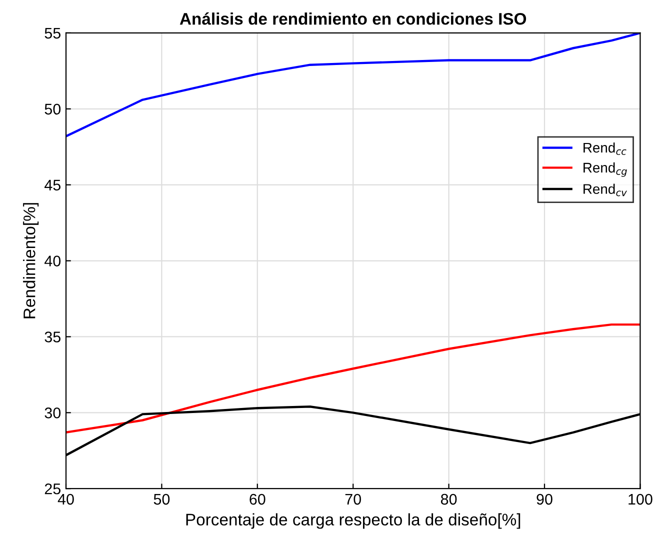  Describe the element at coordinates (52, 185) in the screenshot. I see `y-tick-label: 45` at that location.